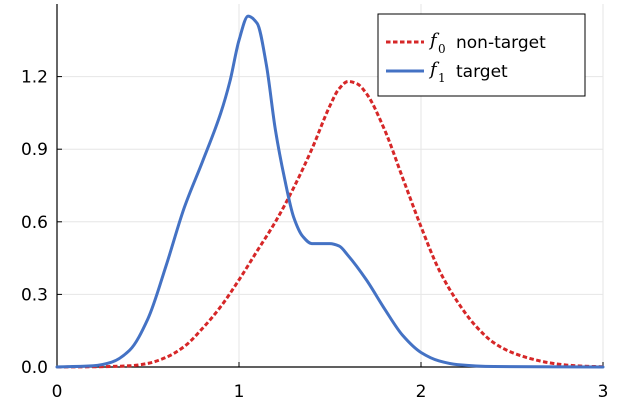  What do you see at coordinates (34, 368) in the screenshot?
I see `y-tick-label-0: 0.0` at bounding box center [34, 368].